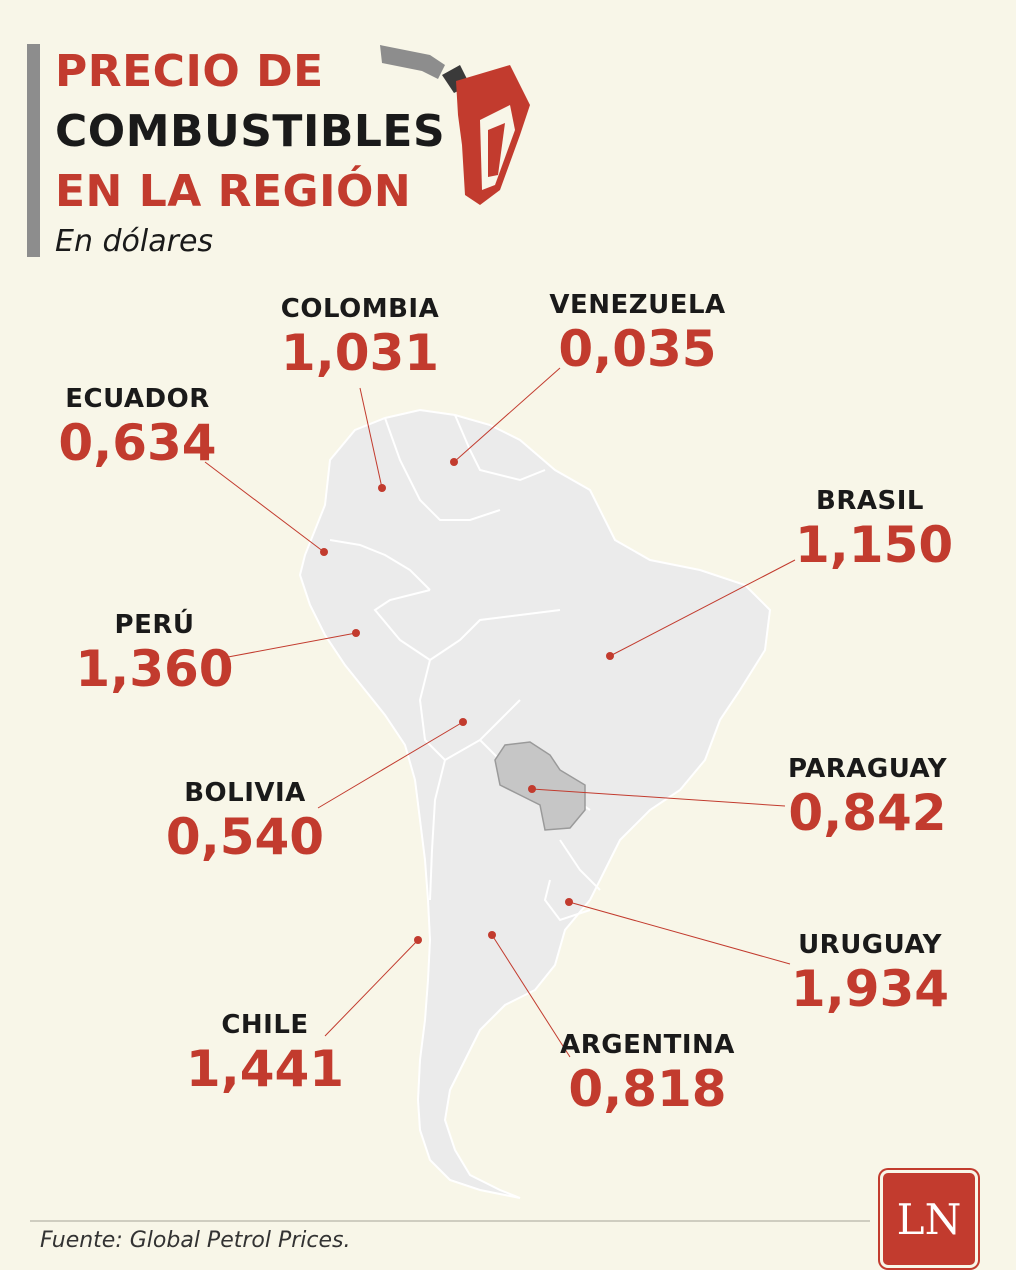  What do you see at coordinates (195, 1240) in the screenshot?
I see `source-note: Fuente: Global Petrol Prices.` at bounding box center [195, 1240].